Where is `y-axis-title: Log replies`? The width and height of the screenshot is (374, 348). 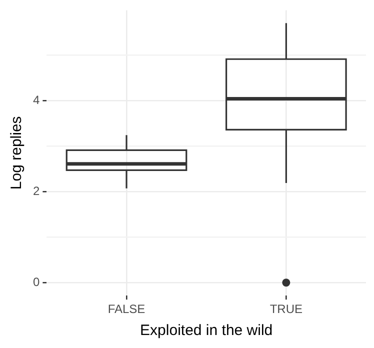 y-axis-title: Log replies is located at coordinates (17, 153).